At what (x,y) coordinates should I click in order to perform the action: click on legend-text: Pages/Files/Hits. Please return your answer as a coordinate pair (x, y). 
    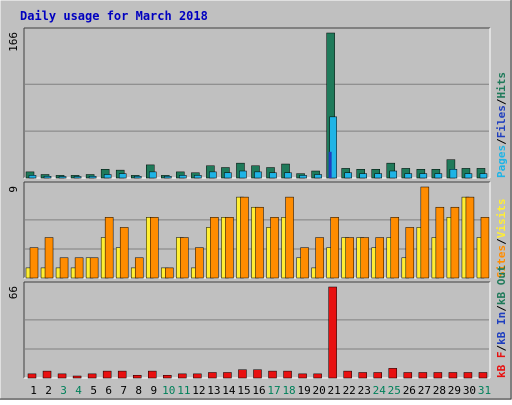
    Looking at the image, I should click on (501, 125).